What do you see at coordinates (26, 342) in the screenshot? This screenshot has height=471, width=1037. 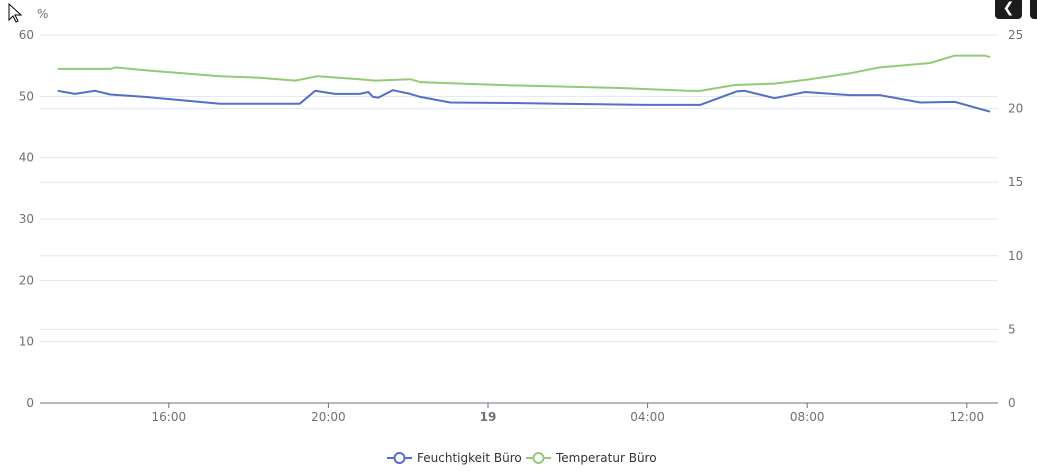 I see `left-tick-label: 10` at bounding box center [26, 342].